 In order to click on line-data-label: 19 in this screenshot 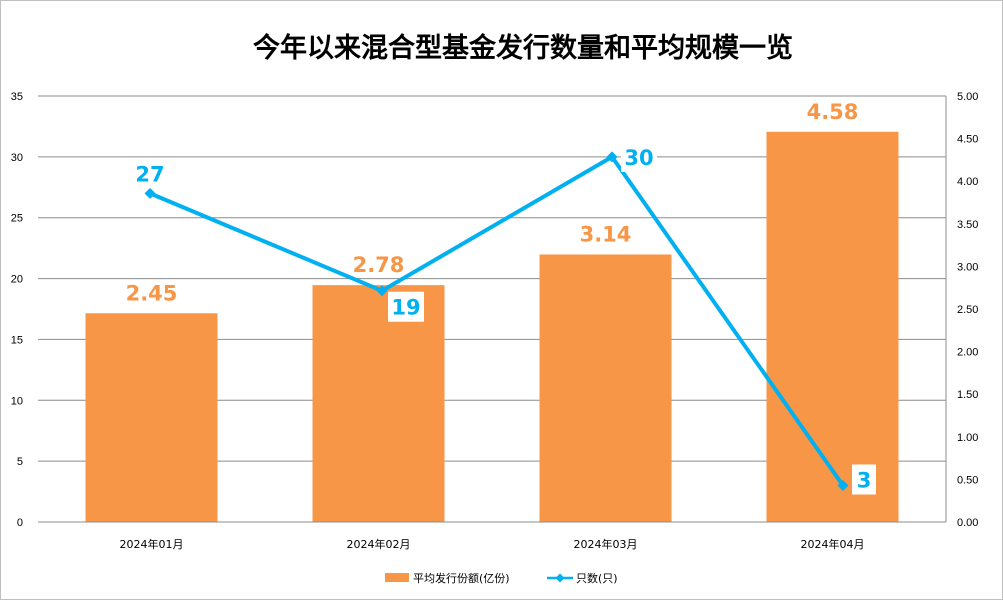, I will do `click(405, 308)`.